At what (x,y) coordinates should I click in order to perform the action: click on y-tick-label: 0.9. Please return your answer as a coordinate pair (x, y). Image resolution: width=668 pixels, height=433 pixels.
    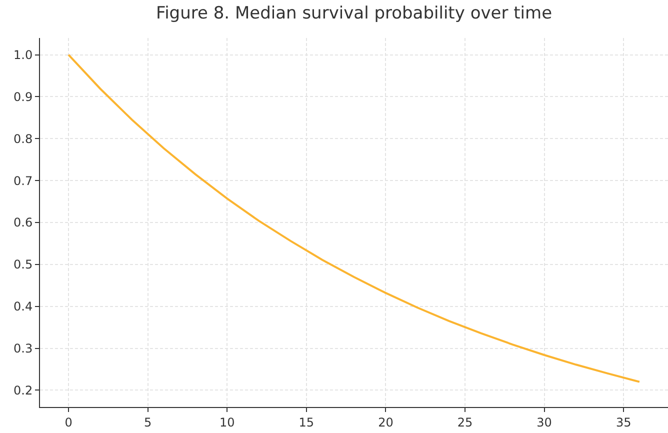
    Looking at the image, I should click on (23, 97).